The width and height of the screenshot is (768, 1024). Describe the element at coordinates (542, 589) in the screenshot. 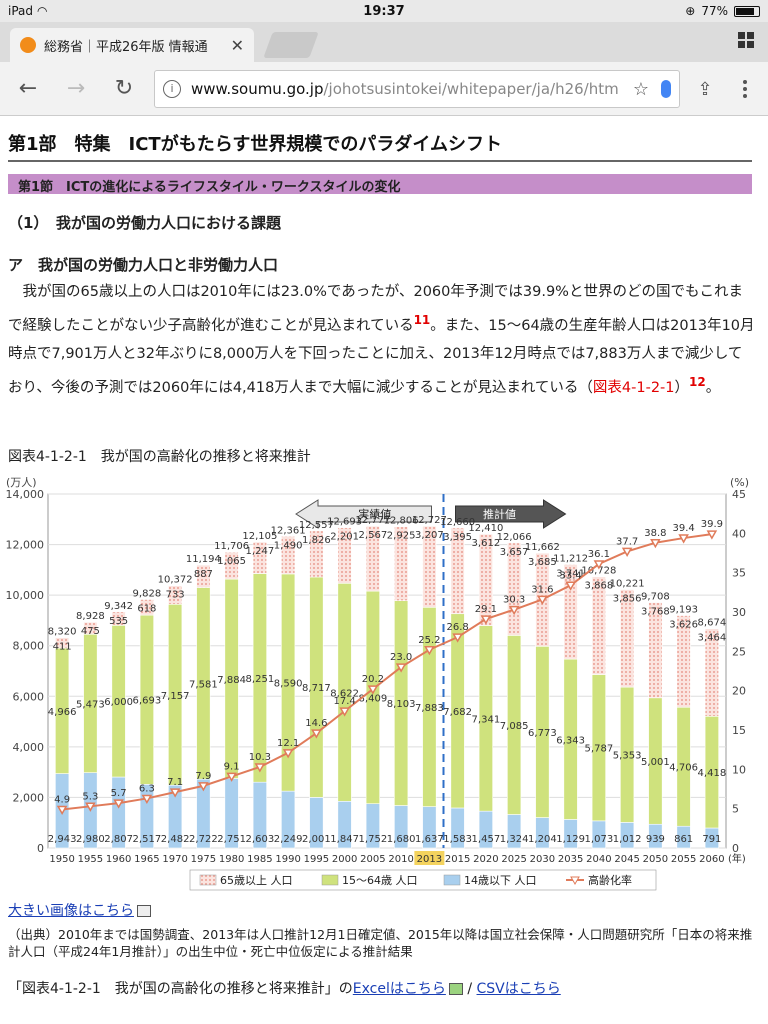

I see `rate-label: 31.6` at that location.